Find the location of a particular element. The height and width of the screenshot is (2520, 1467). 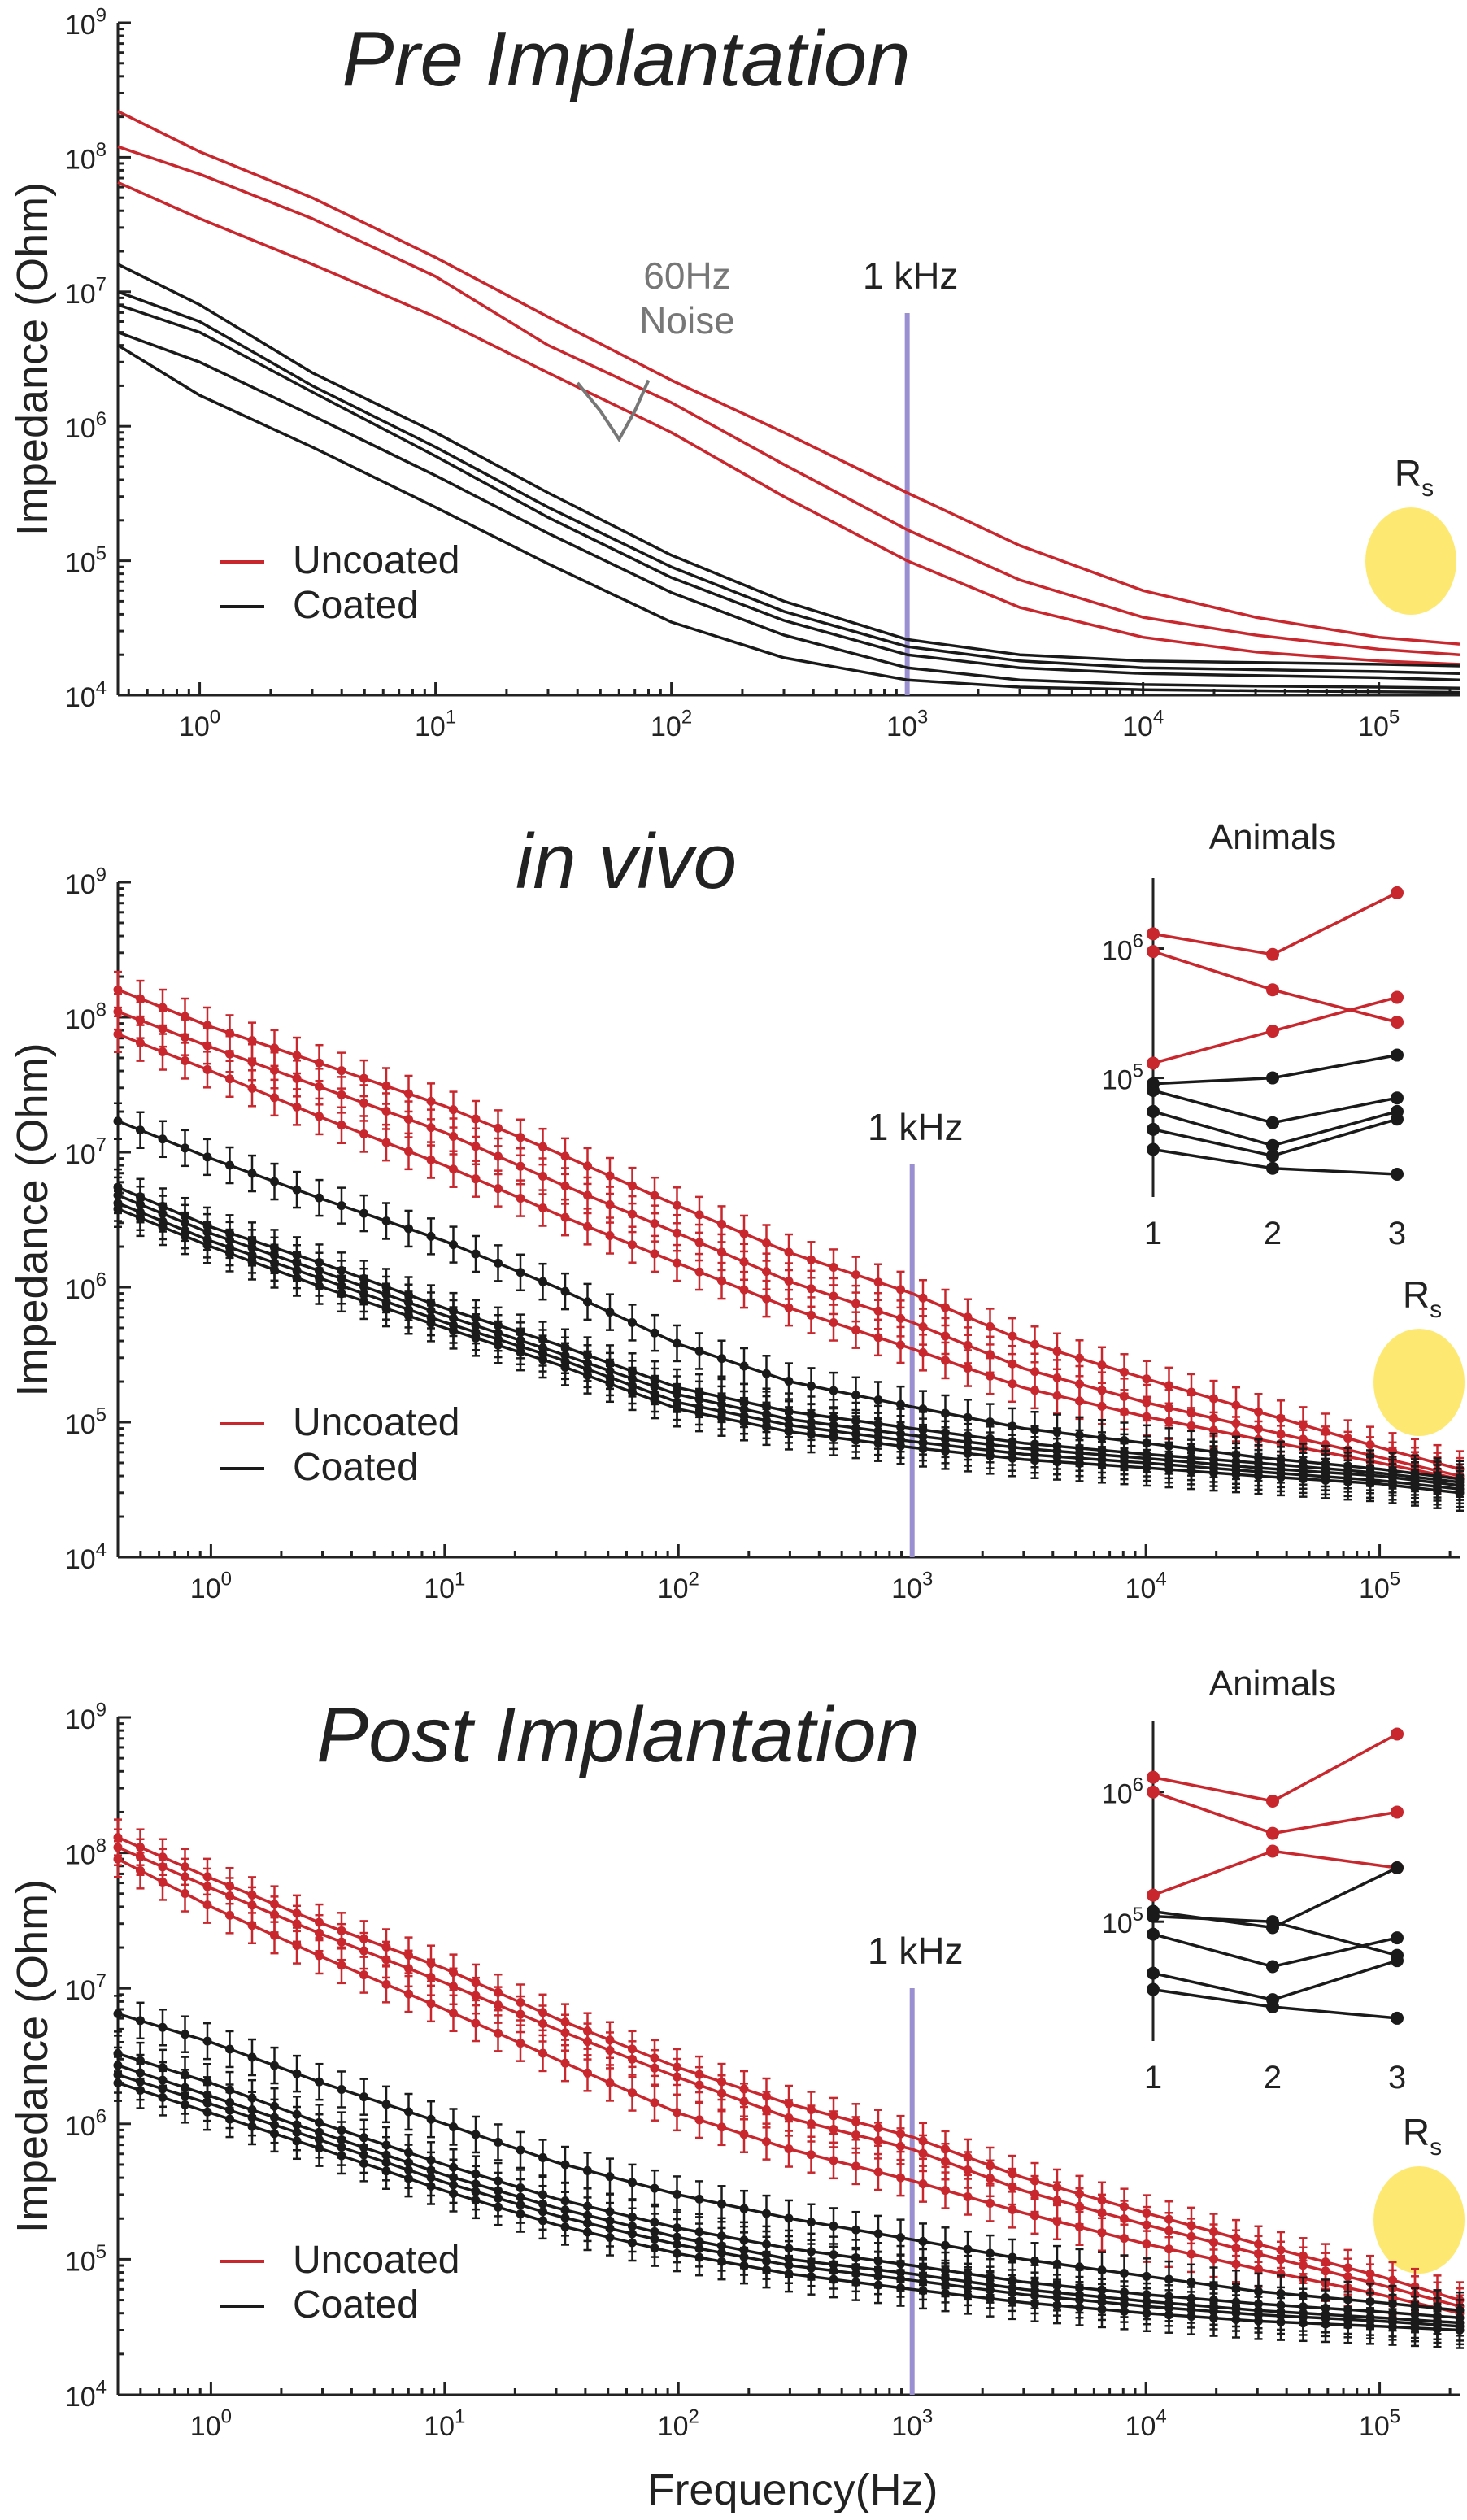

legend-label: Coated is located at coordinates (356, 1468).